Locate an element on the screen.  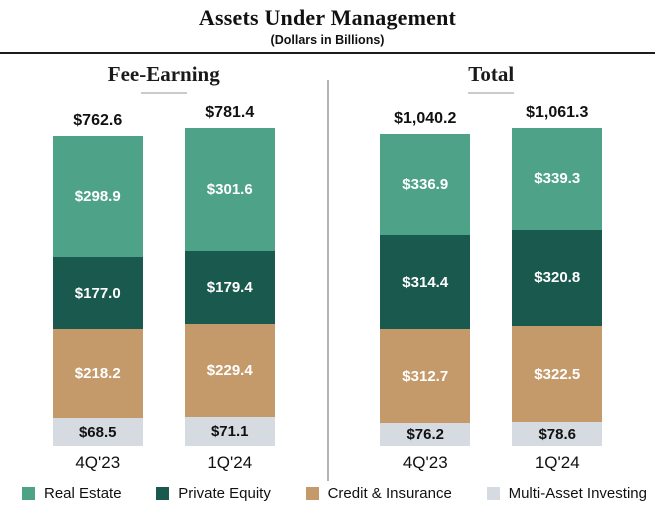
legend-item-multi-asset: Multi-Asset Investing is located at coordinates (566, 493).